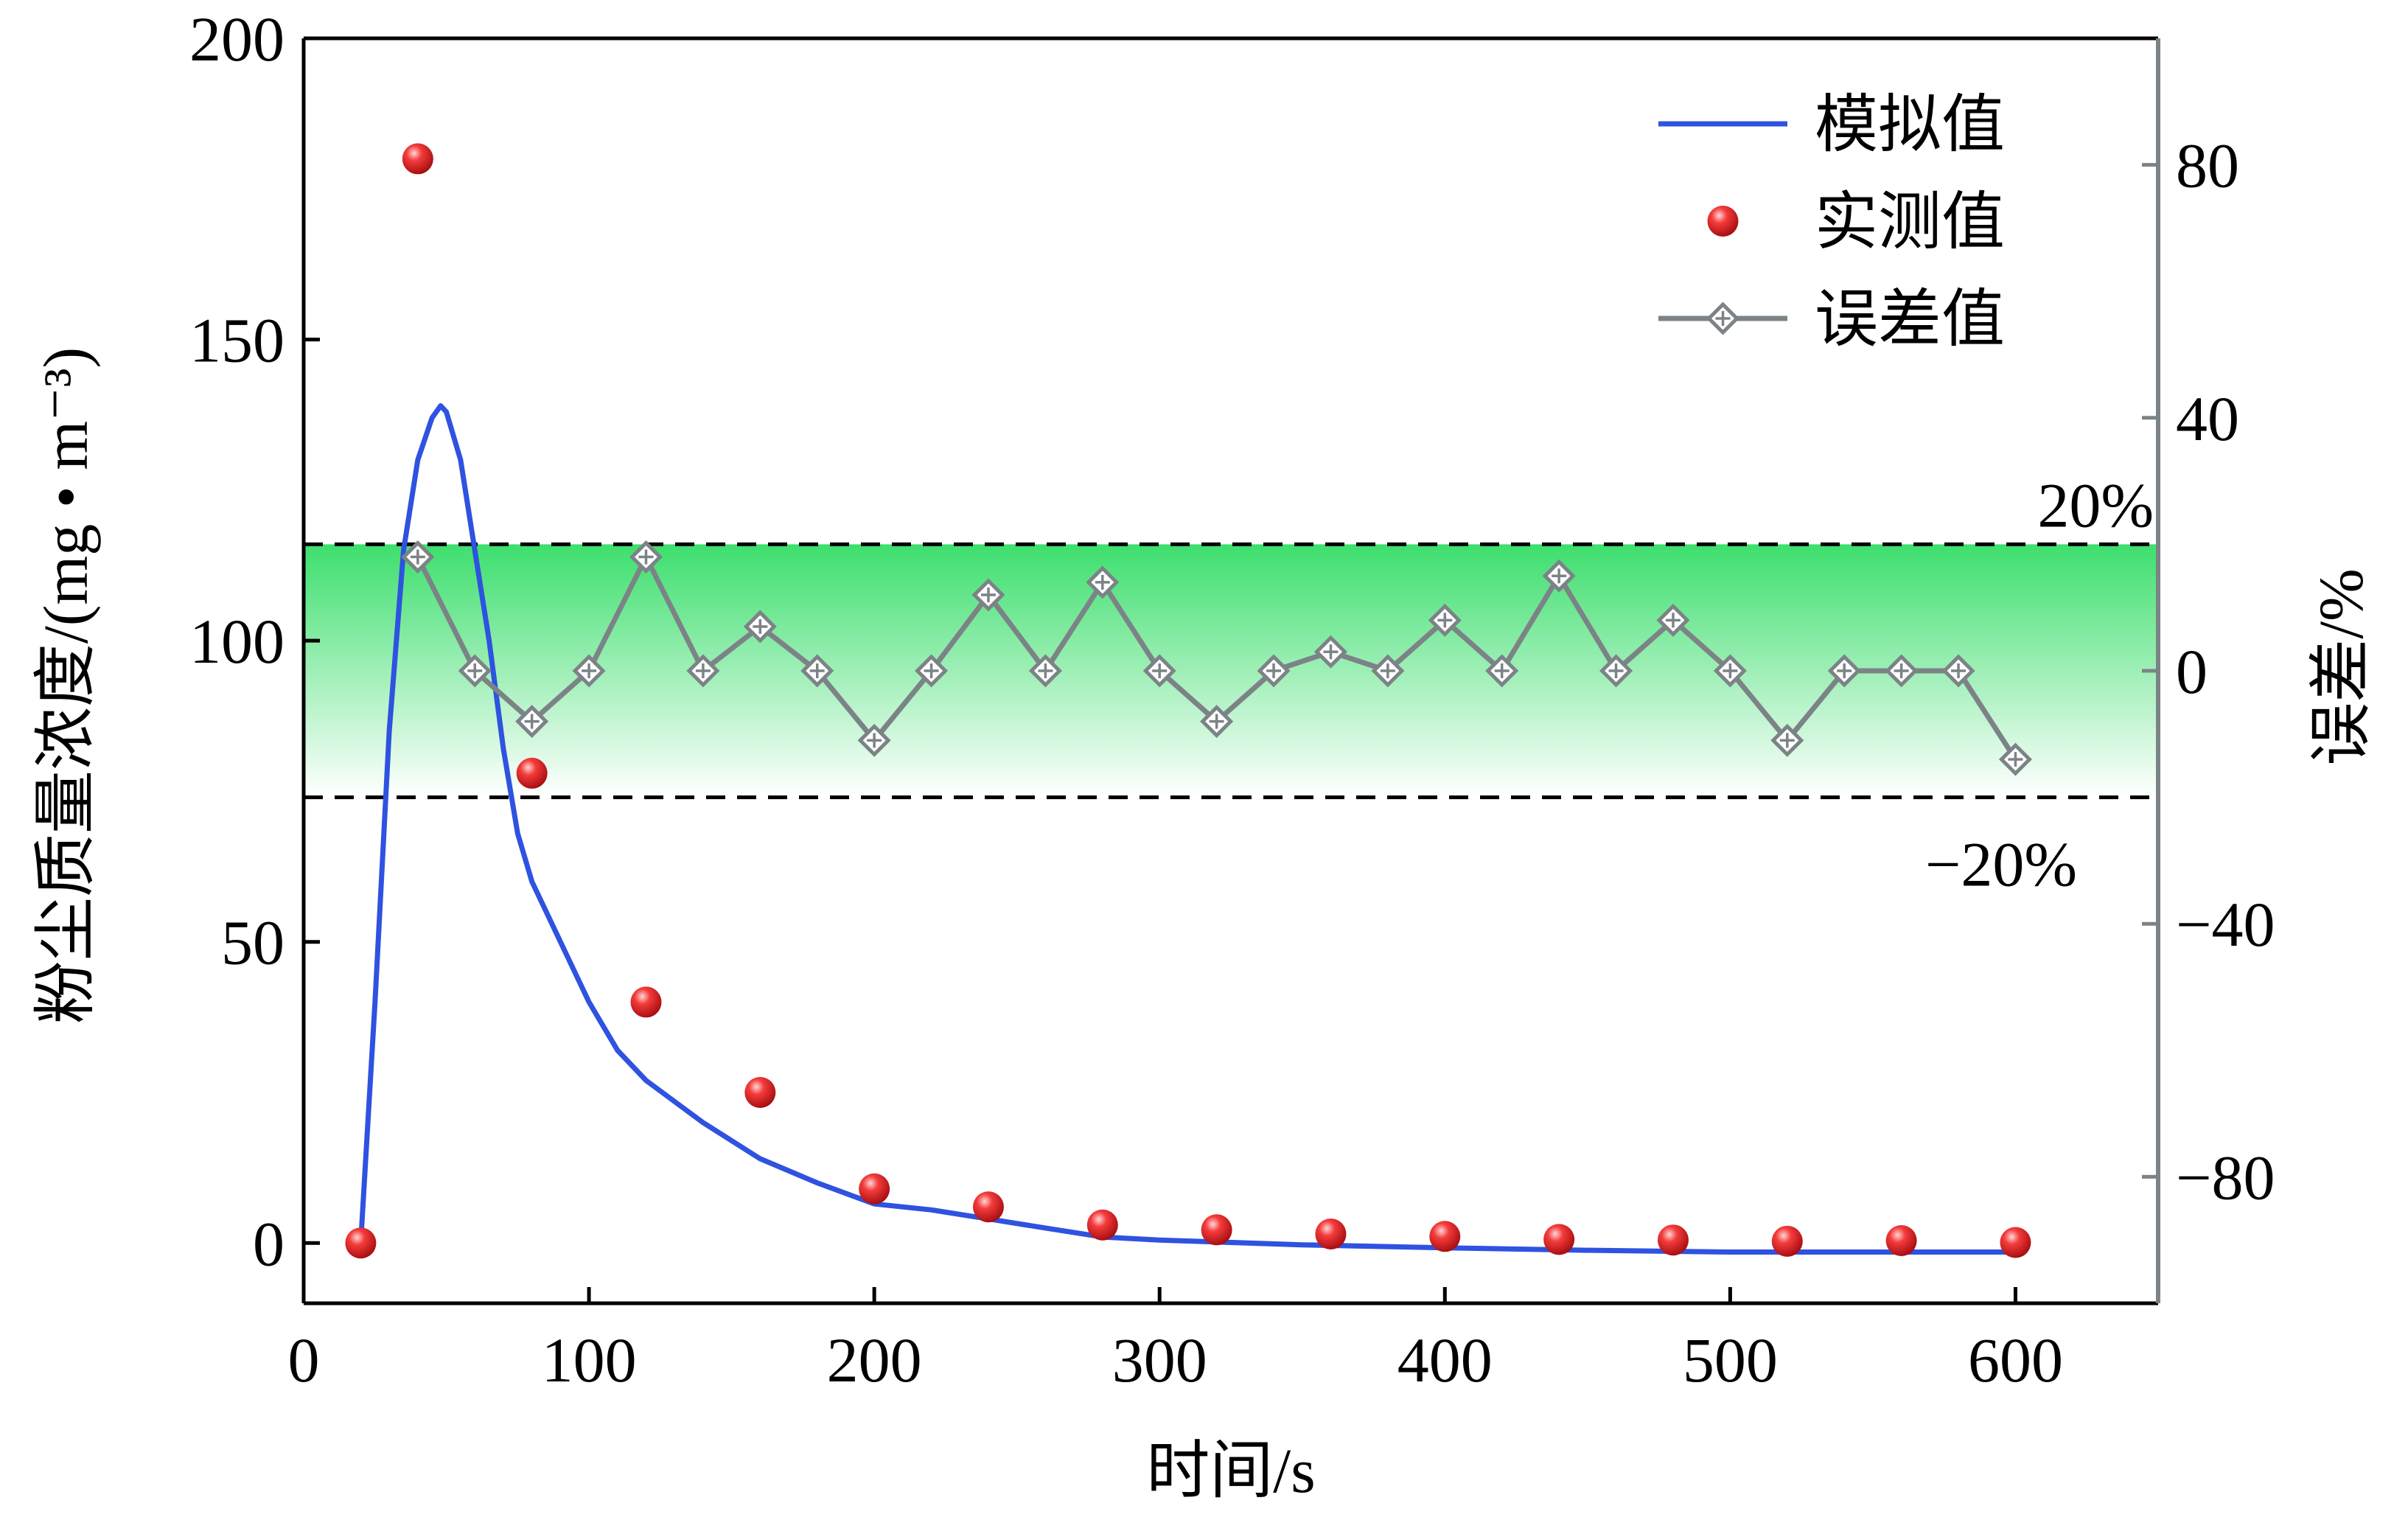  What do you see at coordinates (2207, 418) in the screenshot?
I see `right-y-tick-label: 40` at bounding box center [2207, 418].